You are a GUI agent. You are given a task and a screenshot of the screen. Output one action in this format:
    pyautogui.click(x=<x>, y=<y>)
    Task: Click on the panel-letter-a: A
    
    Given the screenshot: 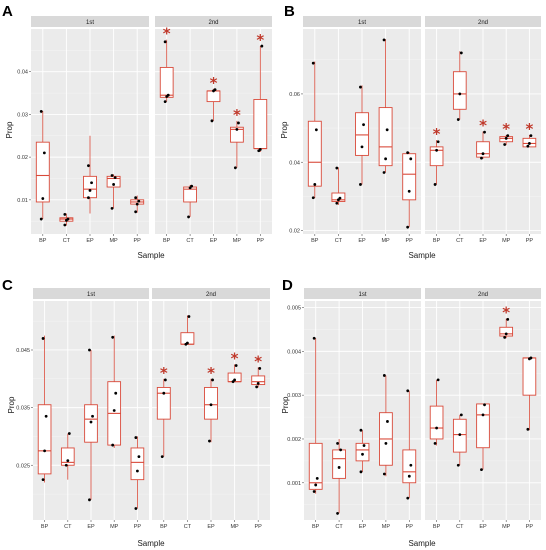 What is the action you would take?
    pyautogui.click(x=7, y=11)
    